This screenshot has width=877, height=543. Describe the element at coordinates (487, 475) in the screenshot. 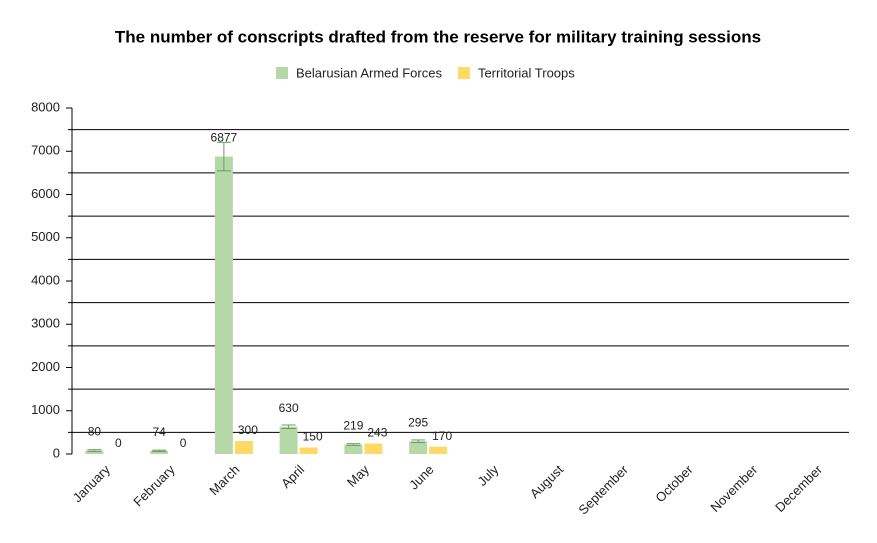

I see `x-tick-label: July` at that location.